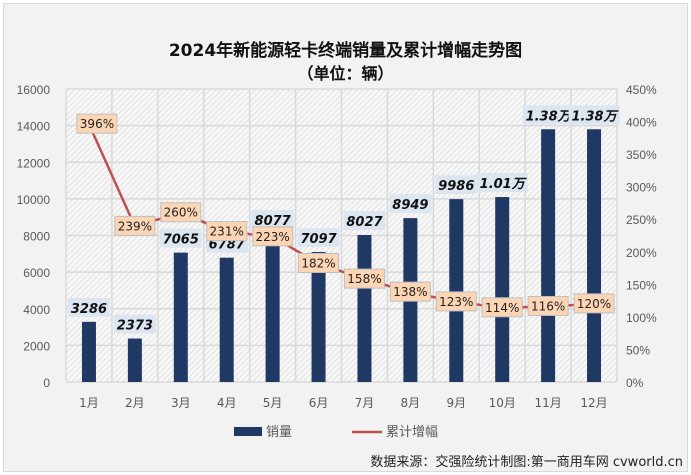 The height and width of the screenshot is (475, 691). I want to click on bar-data-label: 7097, so click(318, 239).